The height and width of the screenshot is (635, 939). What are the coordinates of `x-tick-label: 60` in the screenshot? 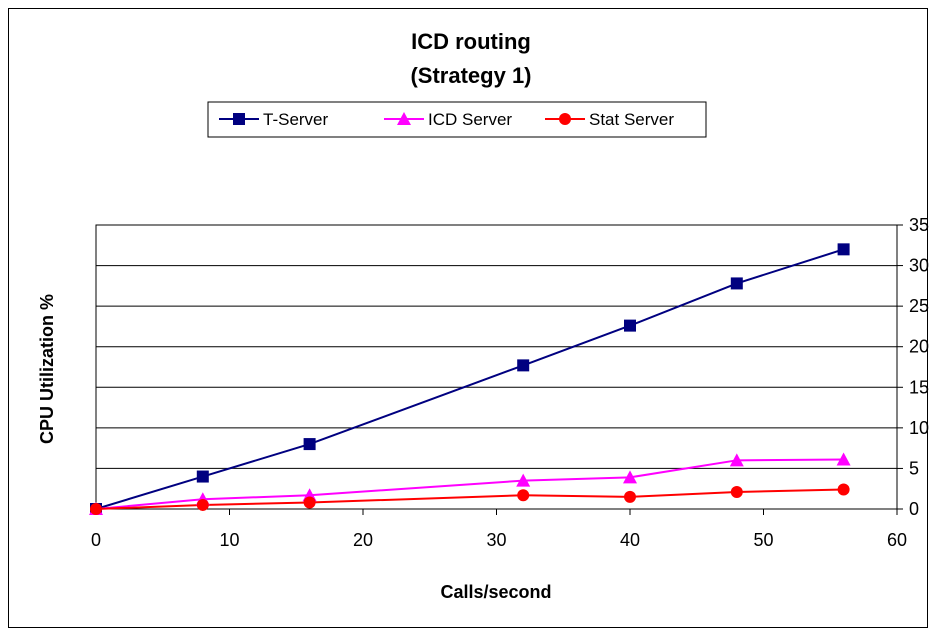 It's located at (897, 540).